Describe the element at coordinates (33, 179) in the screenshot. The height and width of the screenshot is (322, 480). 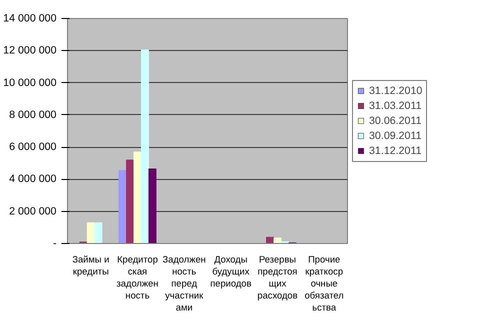
I see `y-tick-label: 4 000 000` at that location.